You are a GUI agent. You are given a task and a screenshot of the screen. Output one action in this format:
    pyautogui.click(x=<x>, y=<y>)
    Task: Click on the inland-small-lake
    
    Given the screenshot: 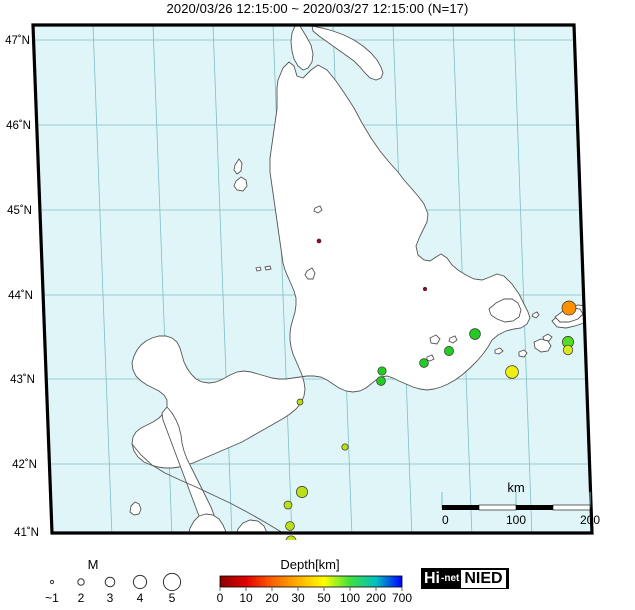 What is the action you would take?
    pyautogui.click(x=318, y=209)
    